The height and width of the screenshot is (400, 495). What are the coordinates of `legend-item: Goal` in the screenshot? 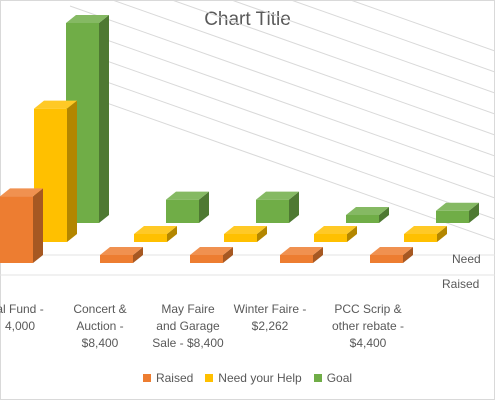 It's located at (333, 378).